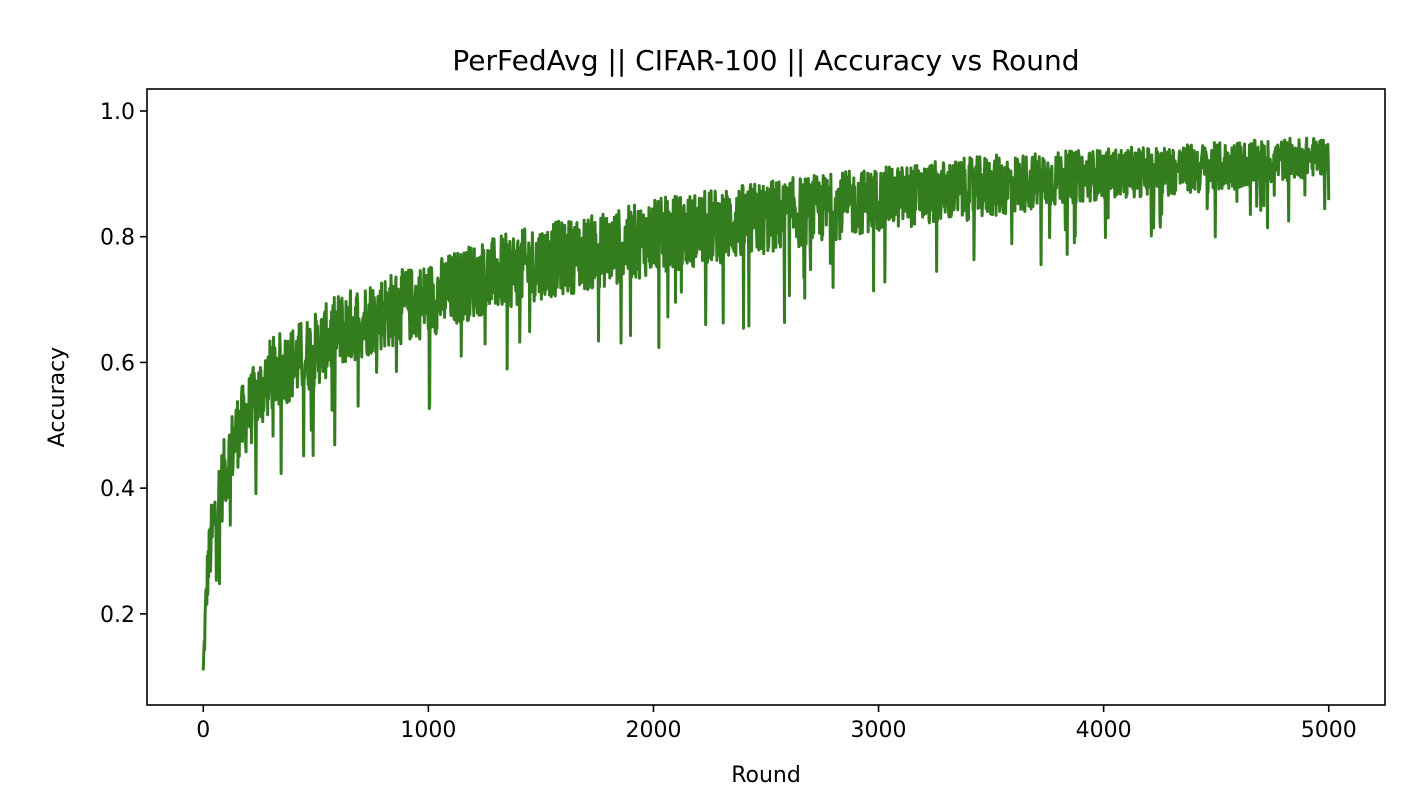  Describe the element at coordinates (117, 238) in the screenshot. I see `y-tick-label: 0.8` at that location.